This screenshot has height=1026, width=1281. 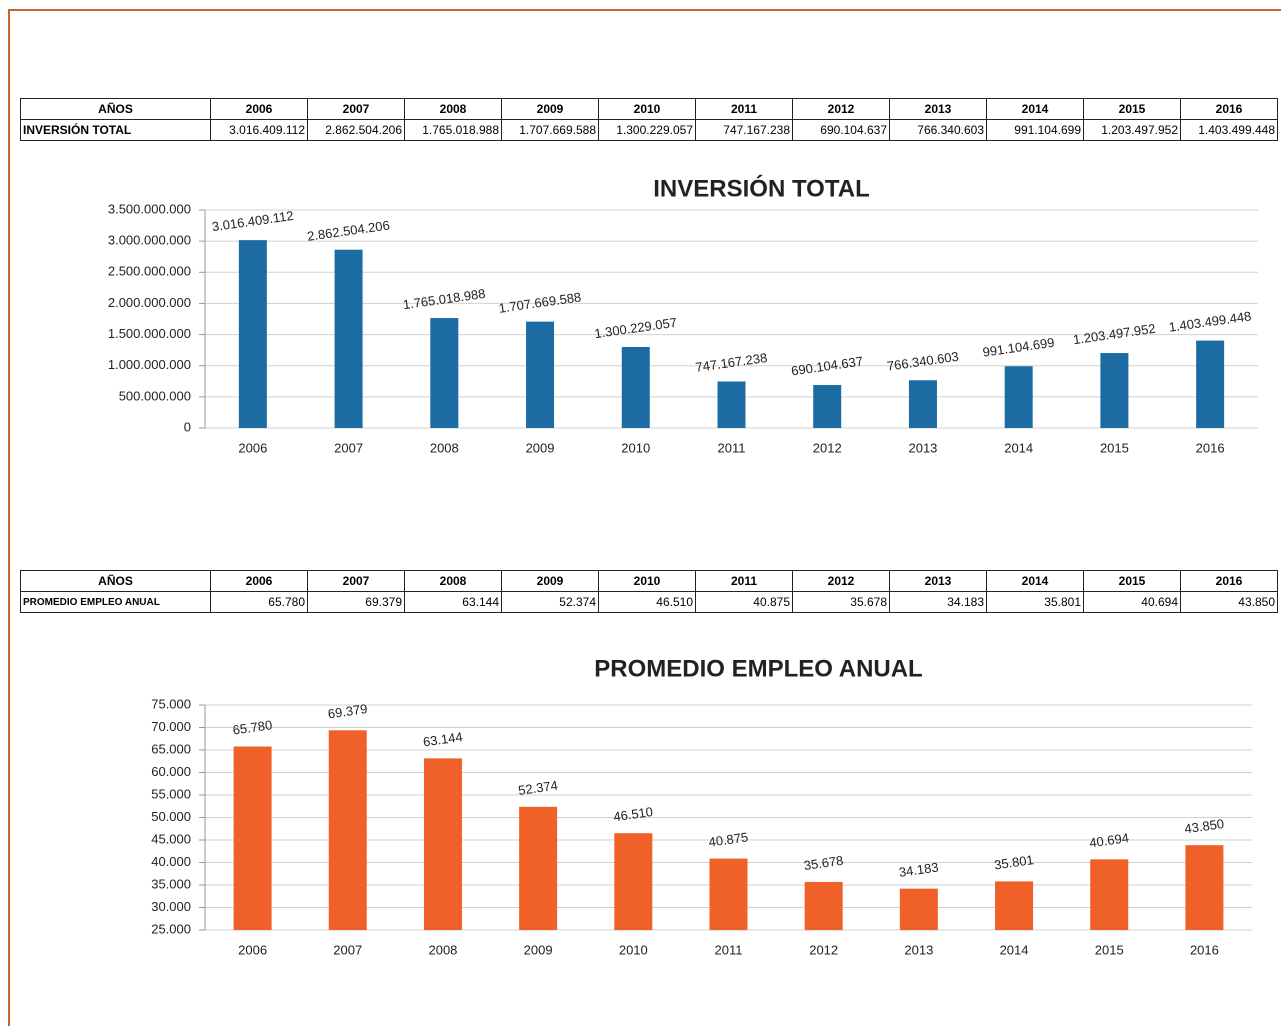 I want to click on y-tick-label: 65.000, so click(x=171, y=748).